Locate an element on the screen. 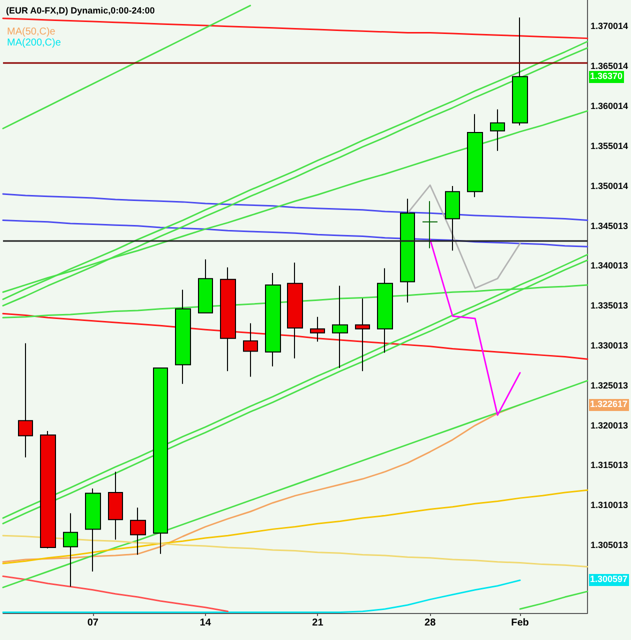 The height and width of the screenshot is (640, 631). text: MA(200,C)e is located at coordinates (34, 43).